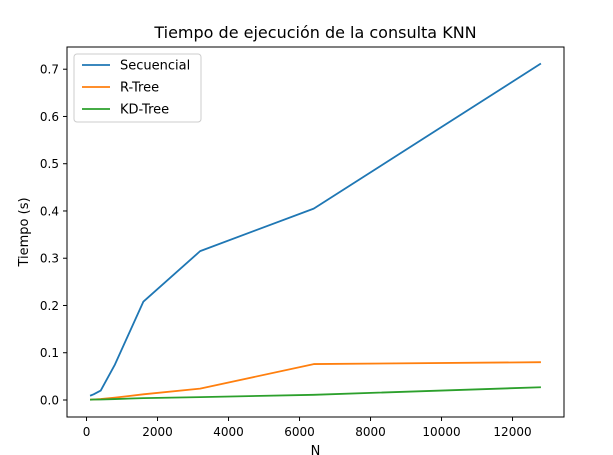 This screenshot has height=455, width=613. Describe the element at coordinates (49, 306) in the screenshot. I see `y-tick-label: 0.2` at that location.